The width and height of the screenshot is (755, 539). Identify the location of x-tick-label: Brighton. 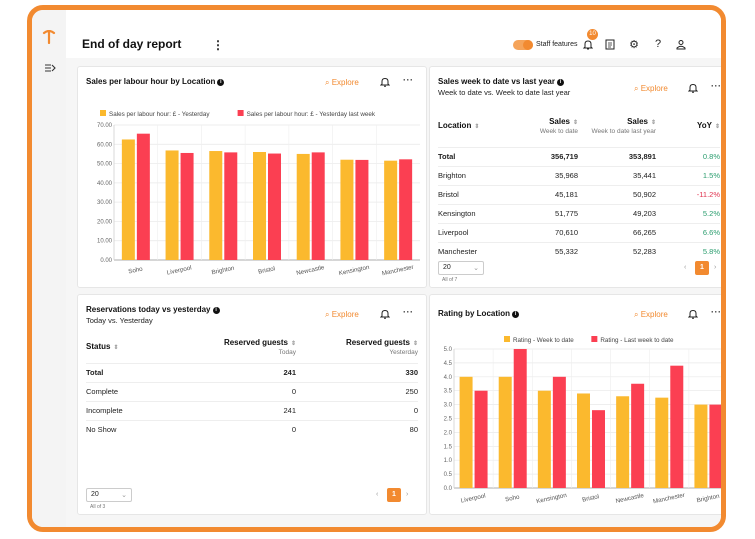
(708, 499).